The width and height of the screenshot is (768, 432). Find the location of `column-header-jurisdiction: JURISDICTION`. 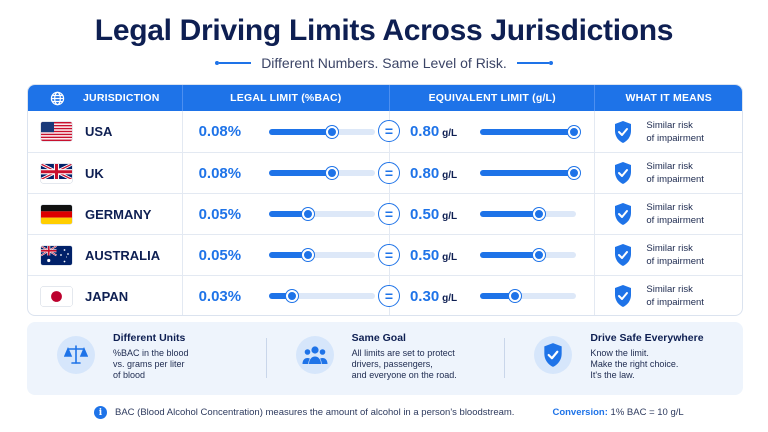

column-header-jurisdiction: JURISDICTION is located at coordinates (105, 98).